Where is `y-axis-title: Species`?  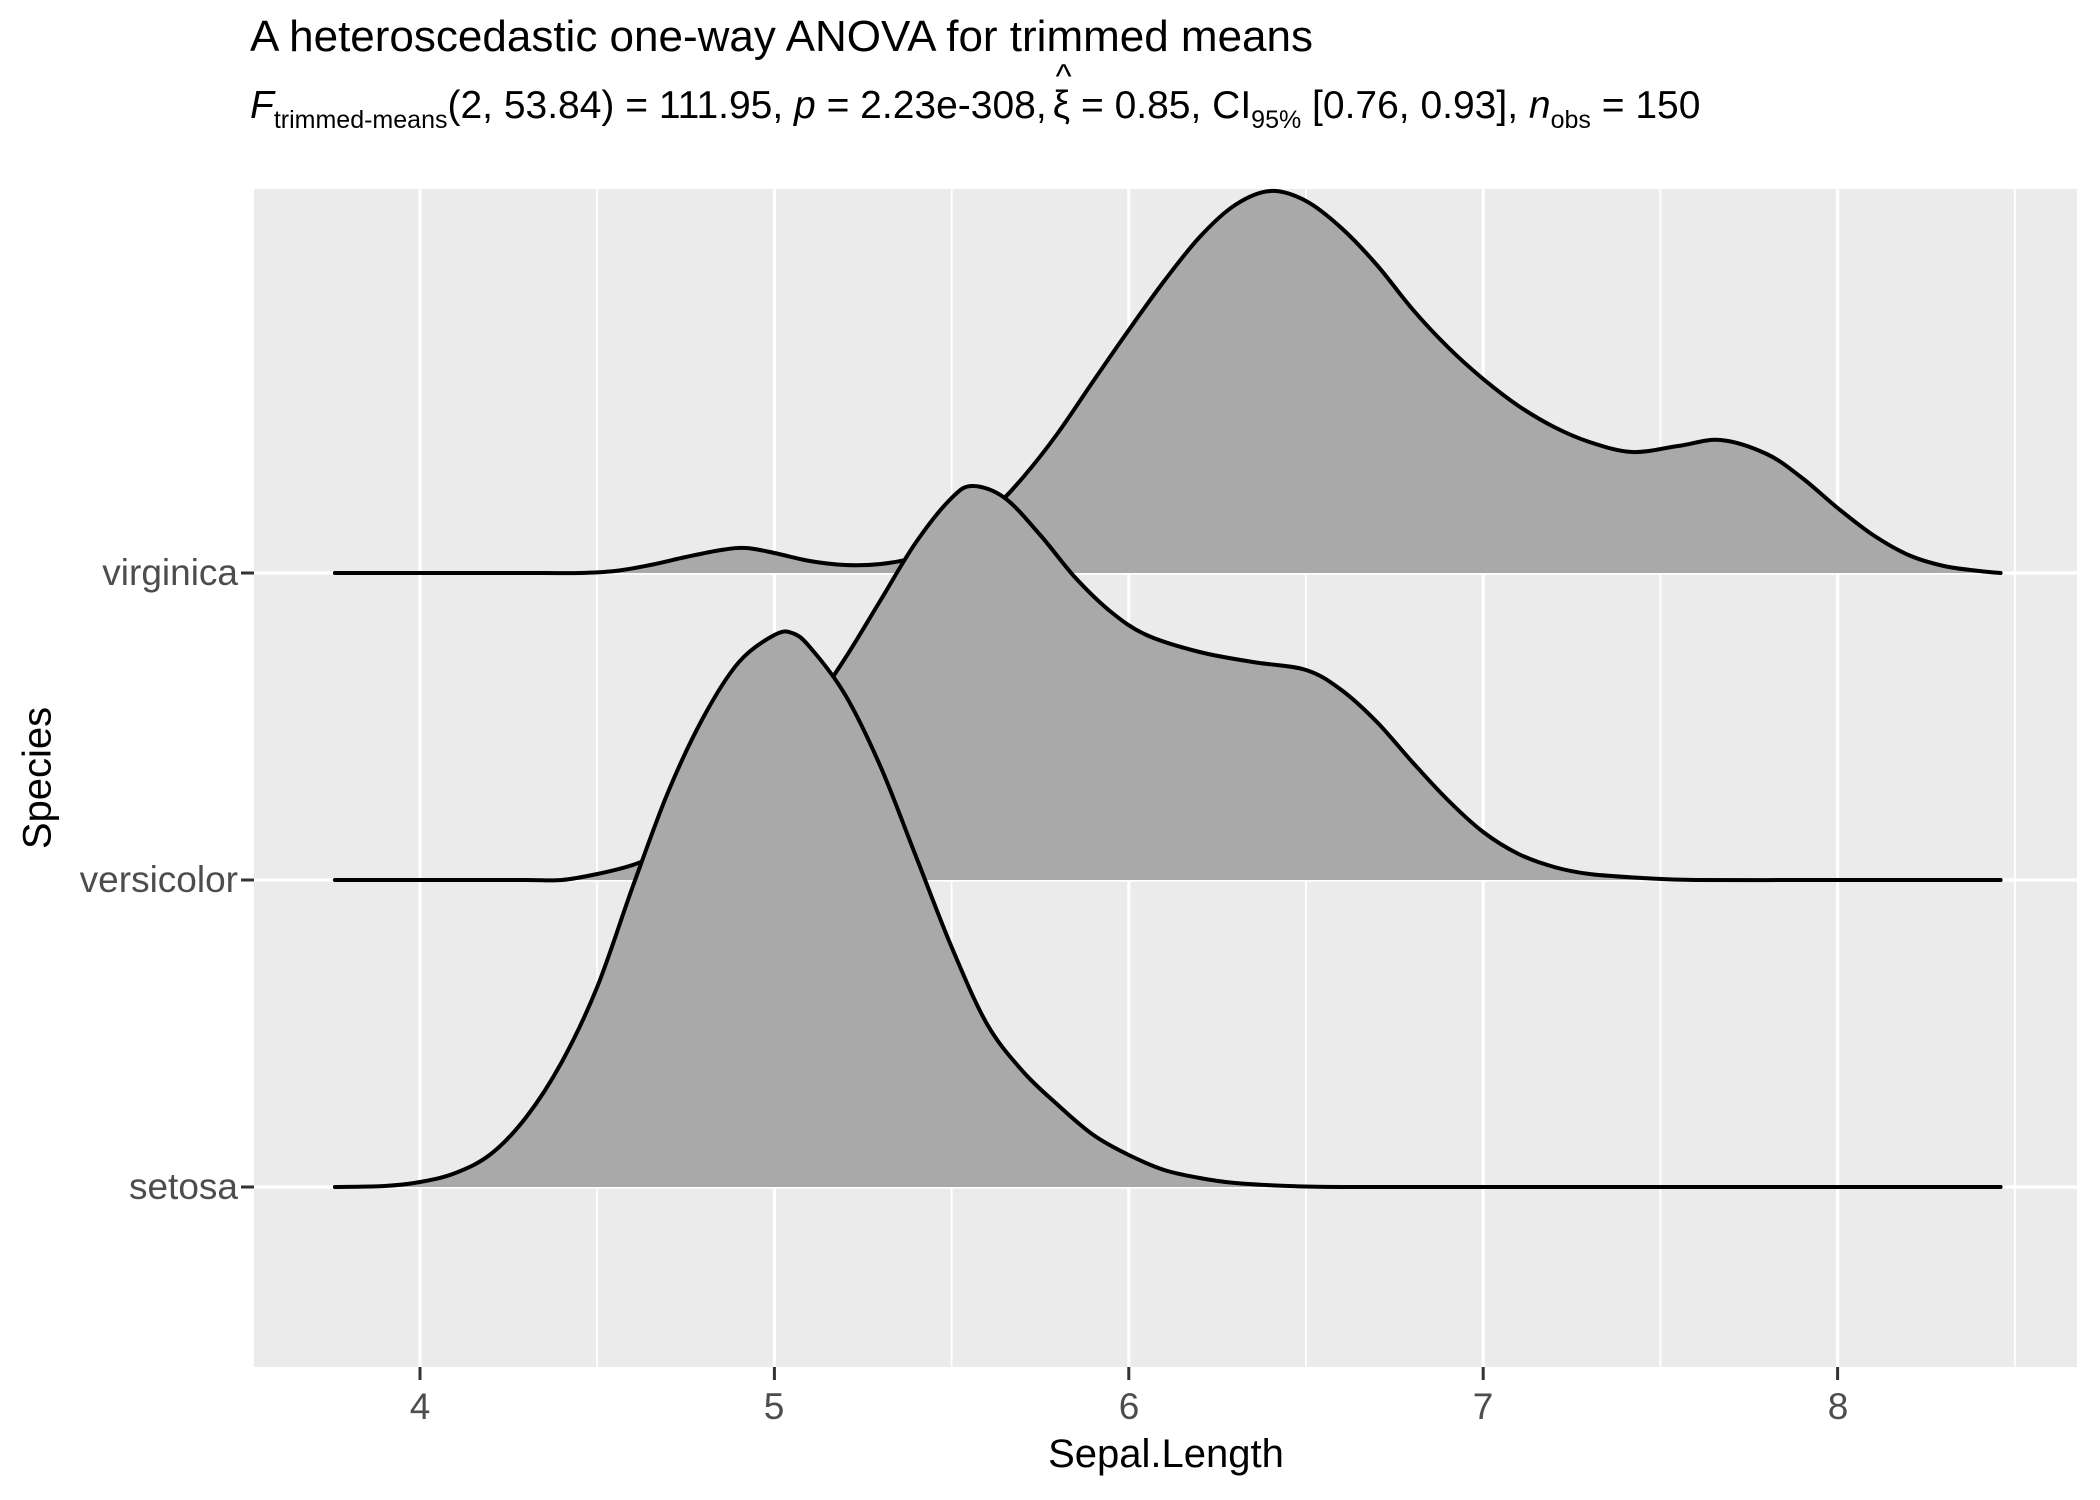 y-axis-title: Species is located at coordinates (37, 778).